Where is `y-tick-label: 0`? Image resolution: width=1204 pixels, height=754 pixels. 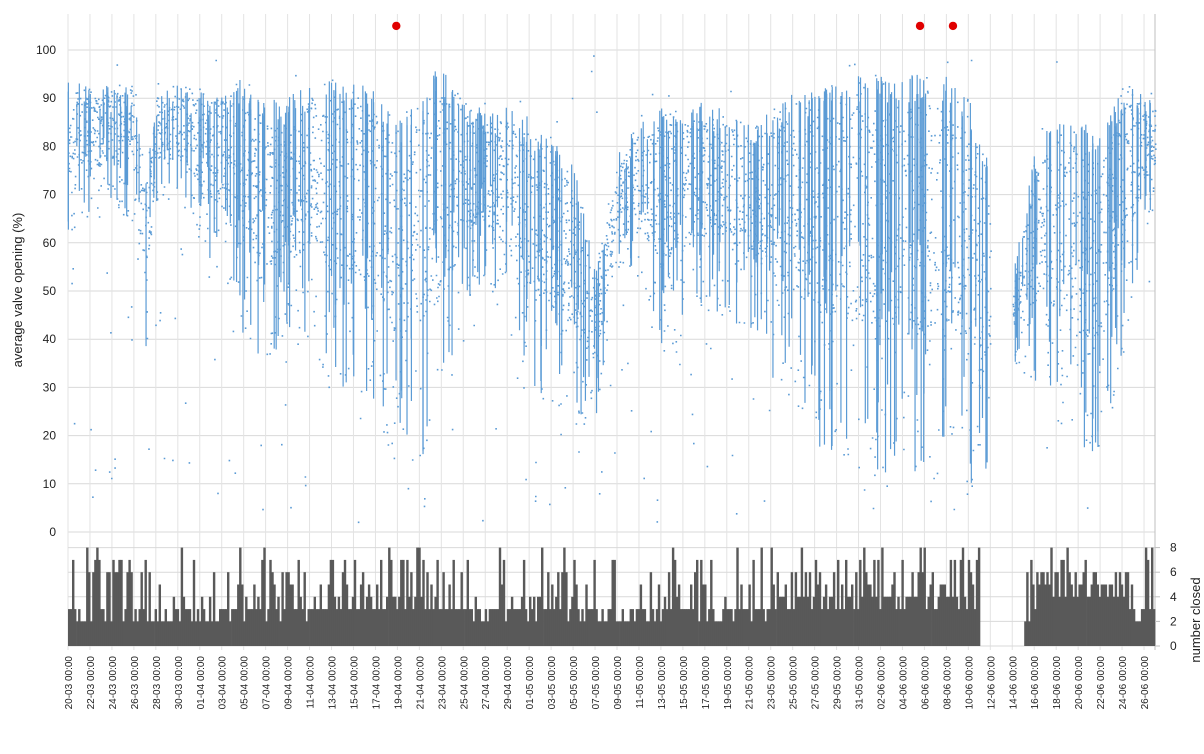
y-tick-label: 0 is located at coordinates (1173, 646).